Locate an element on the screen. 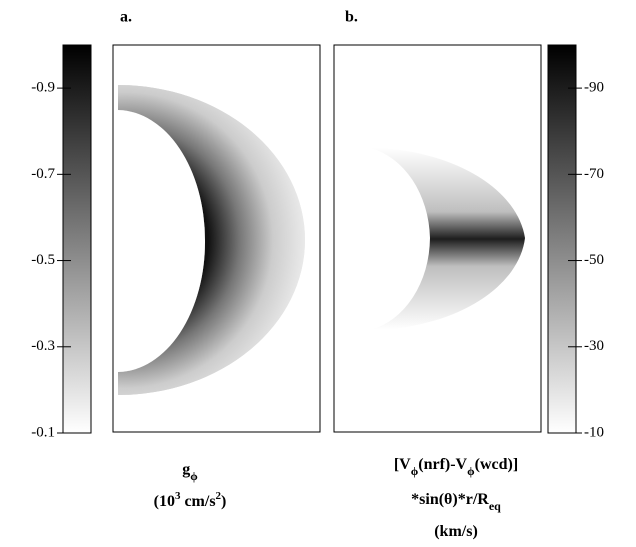 This screenshot has height=547, width=636. label-part: 2 is located at coordinates (219, 496).